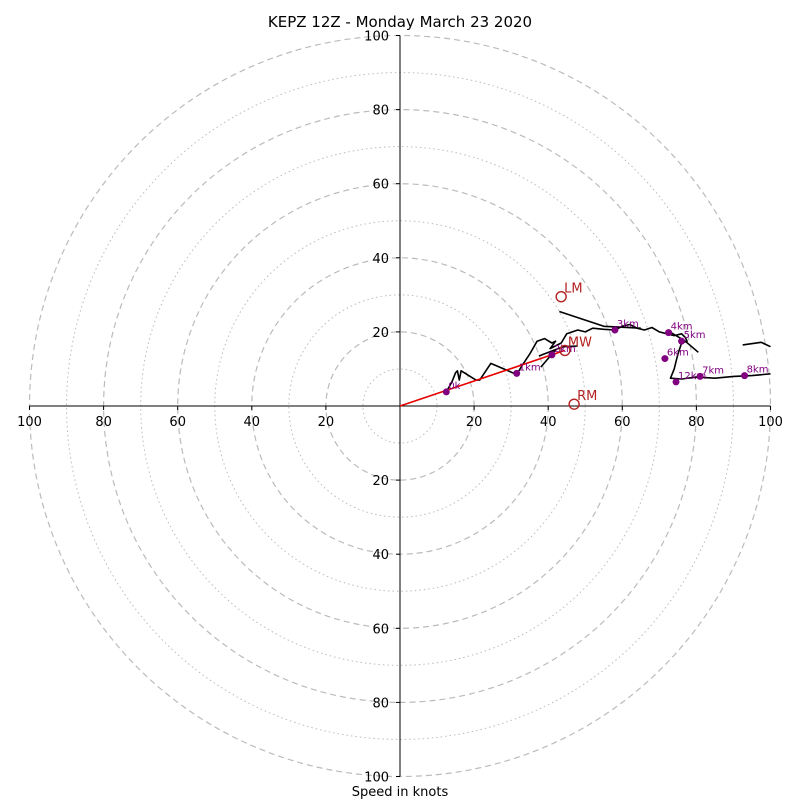  What do you see at coordinates (713, 370) in the screenshot?
I see `height-marker-label: 7km` at bounding box center [713, 370].